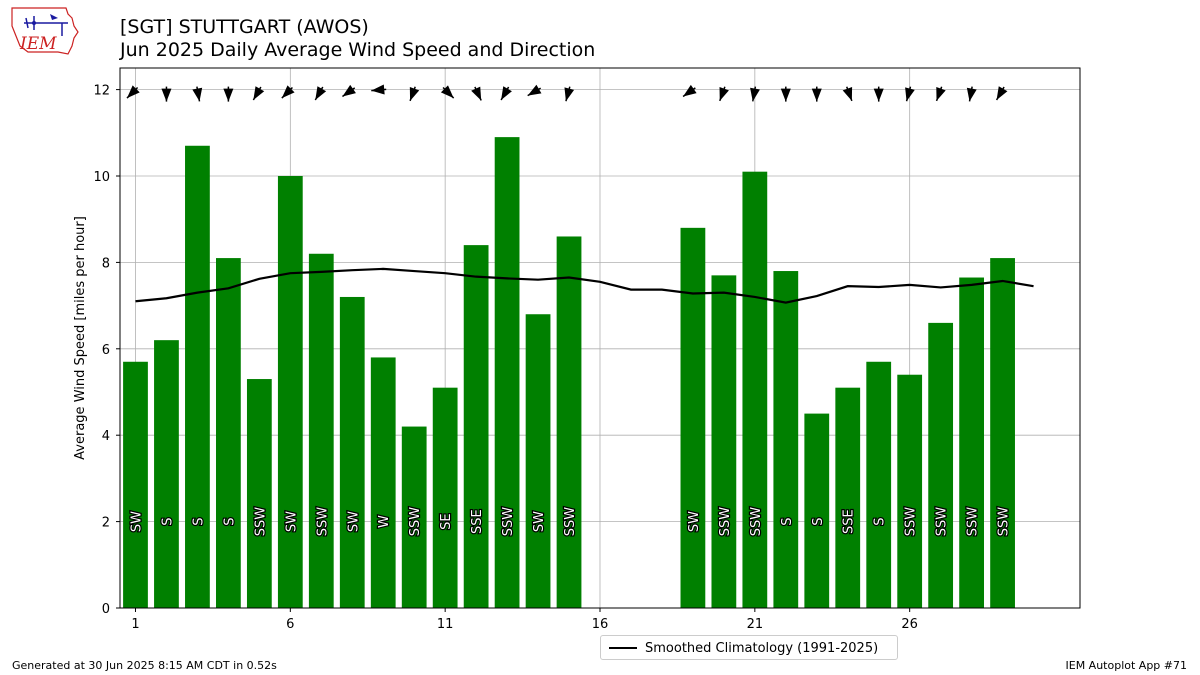 The image size is (1200, 675). What do you see at coordinates (244, 27) in the screenshot?
I see `chart-title: [SGT] STUTTGART (AWOS)` at bounding box center [244, 27].